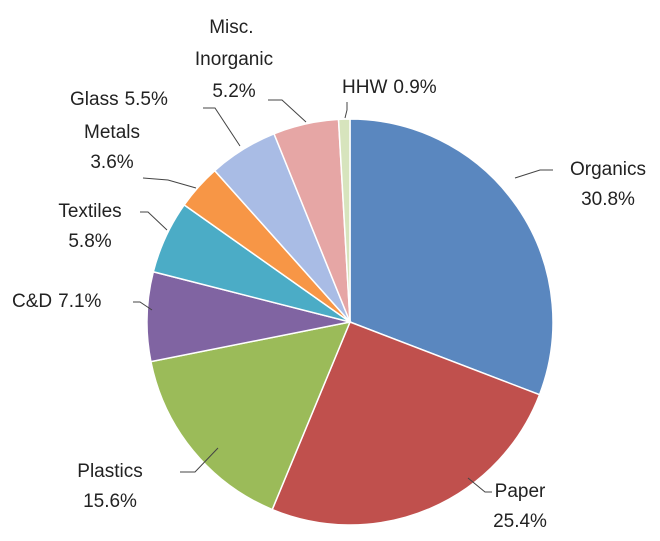  What do you see at coordinates (414, 87) in the screenshot?
I see `value-label: 0.9%` at bounding box center [414, 87].